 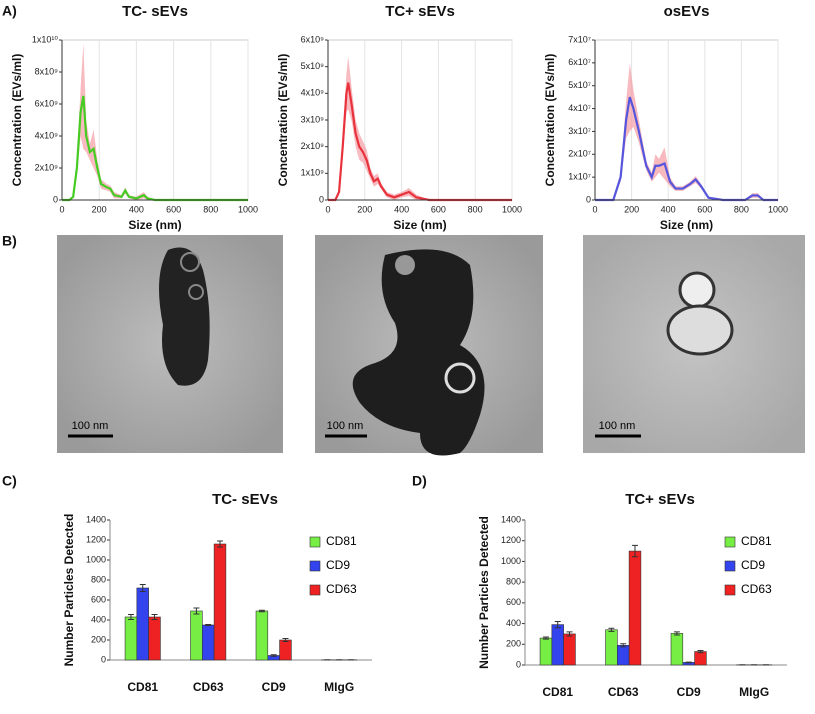 What do you see at coordinates (61, 209) in the screenshot?
I see `x-tick-label: 0` at bounding box center [61, 209].